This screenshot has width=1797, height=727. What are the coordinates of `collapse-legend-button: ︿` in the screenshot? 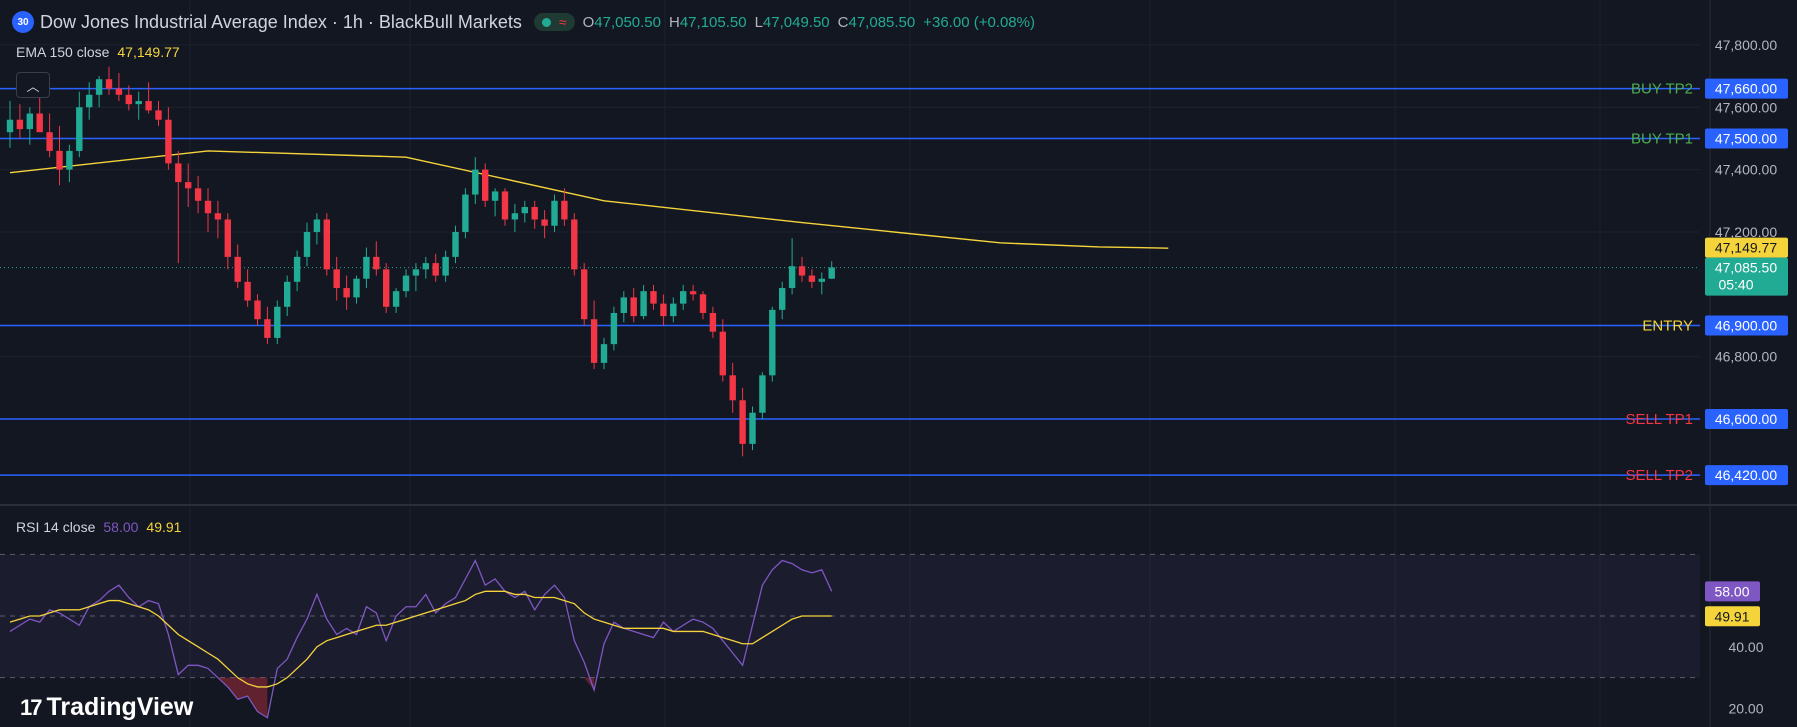 It's located at (33, 85).